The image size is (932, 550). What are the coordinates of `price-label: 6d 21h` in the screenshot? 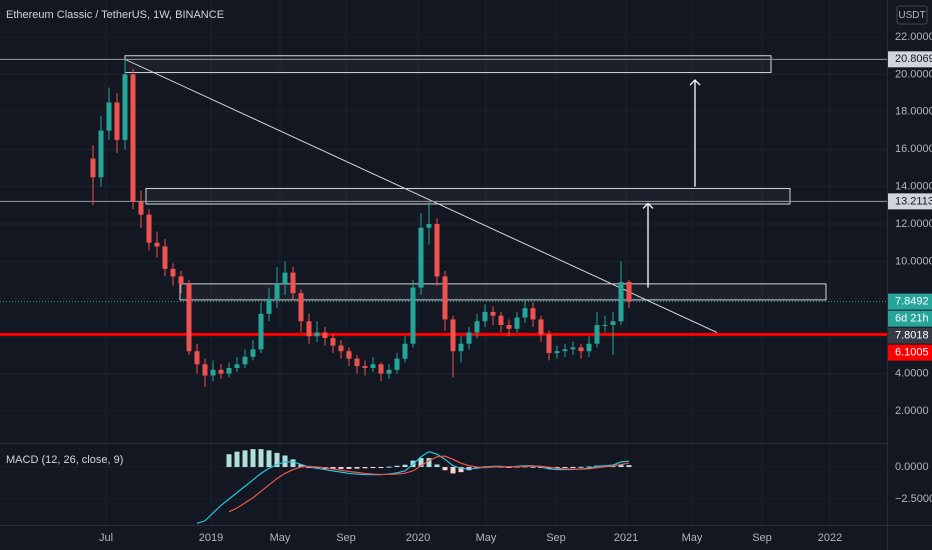 It's located at (912, 319).